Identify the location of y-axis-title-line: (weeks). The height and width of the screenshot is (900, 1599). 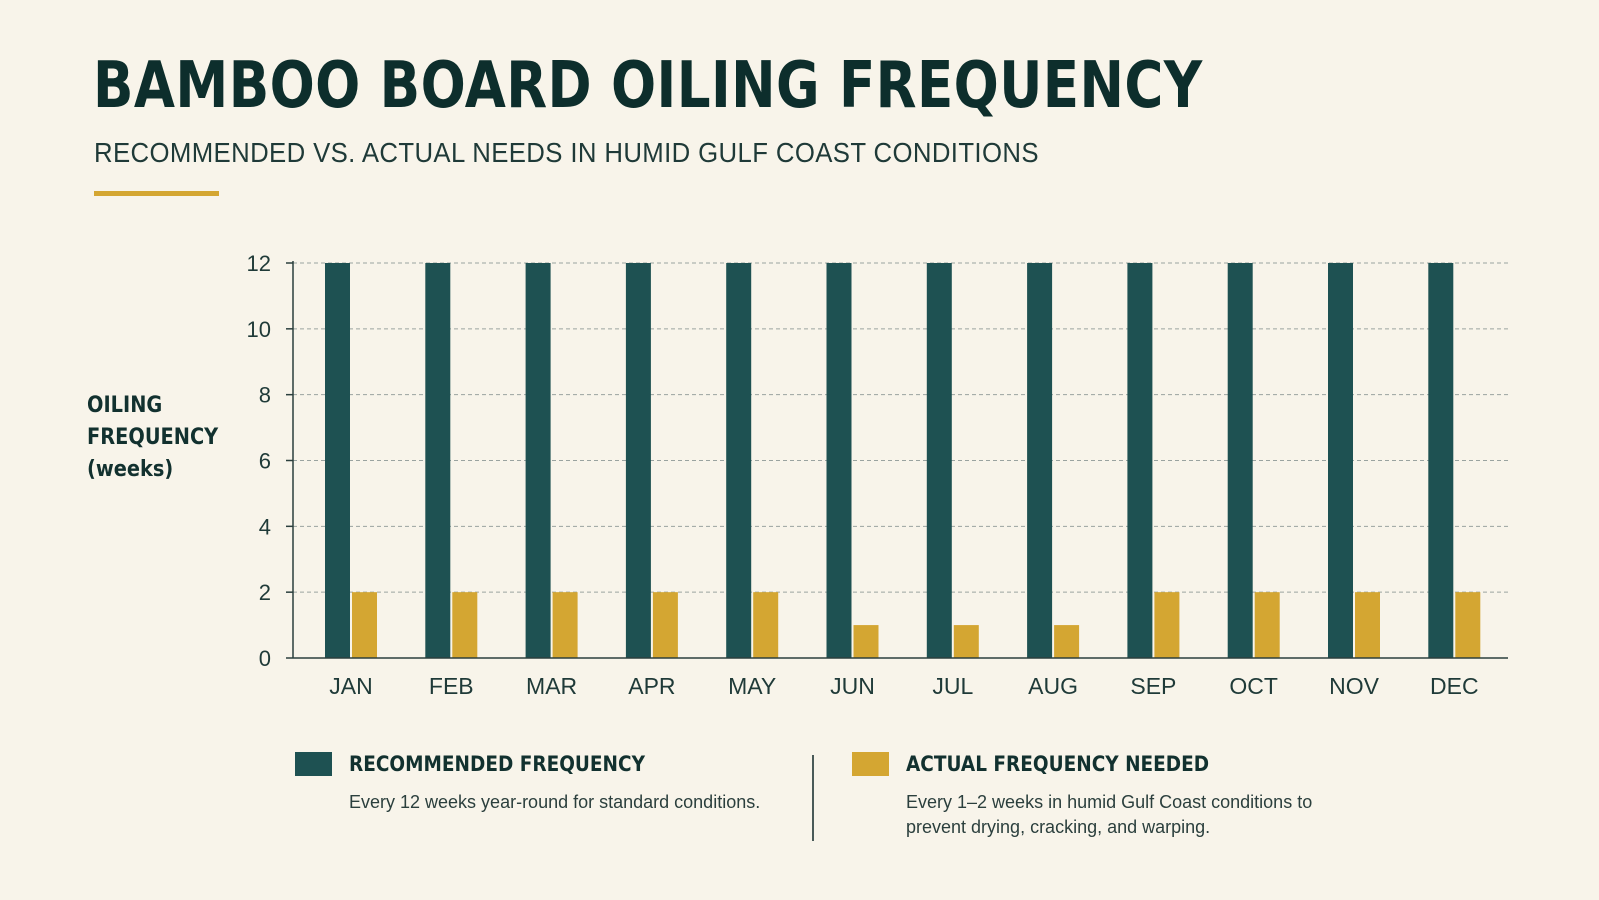
(130, 469).